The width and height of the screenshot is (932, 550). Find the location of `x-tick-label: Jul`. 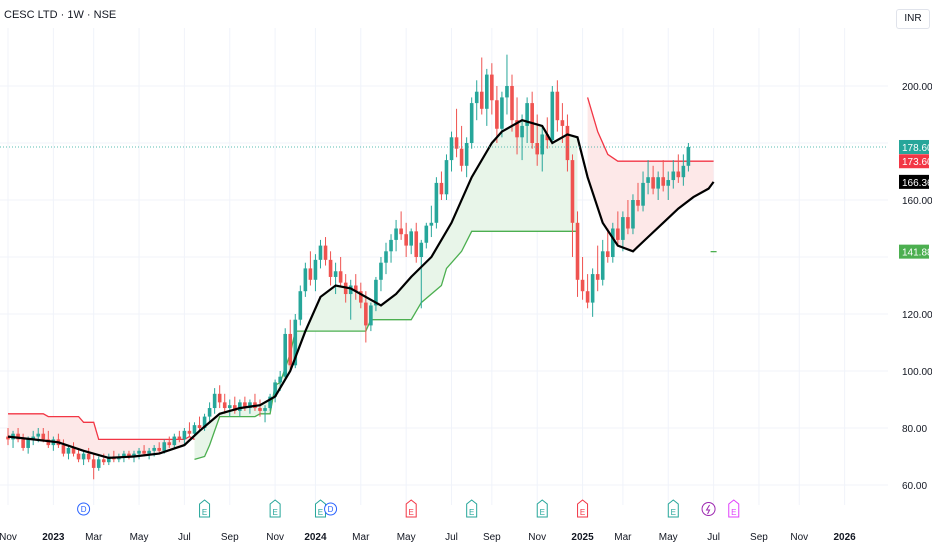

x-tick-label: Jul is located at coordinates (713, 537).